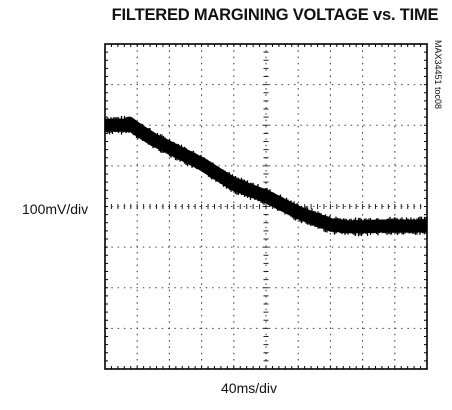  I want to click on part-number-annotation: MAX34451 toc08, so click(438, 75).